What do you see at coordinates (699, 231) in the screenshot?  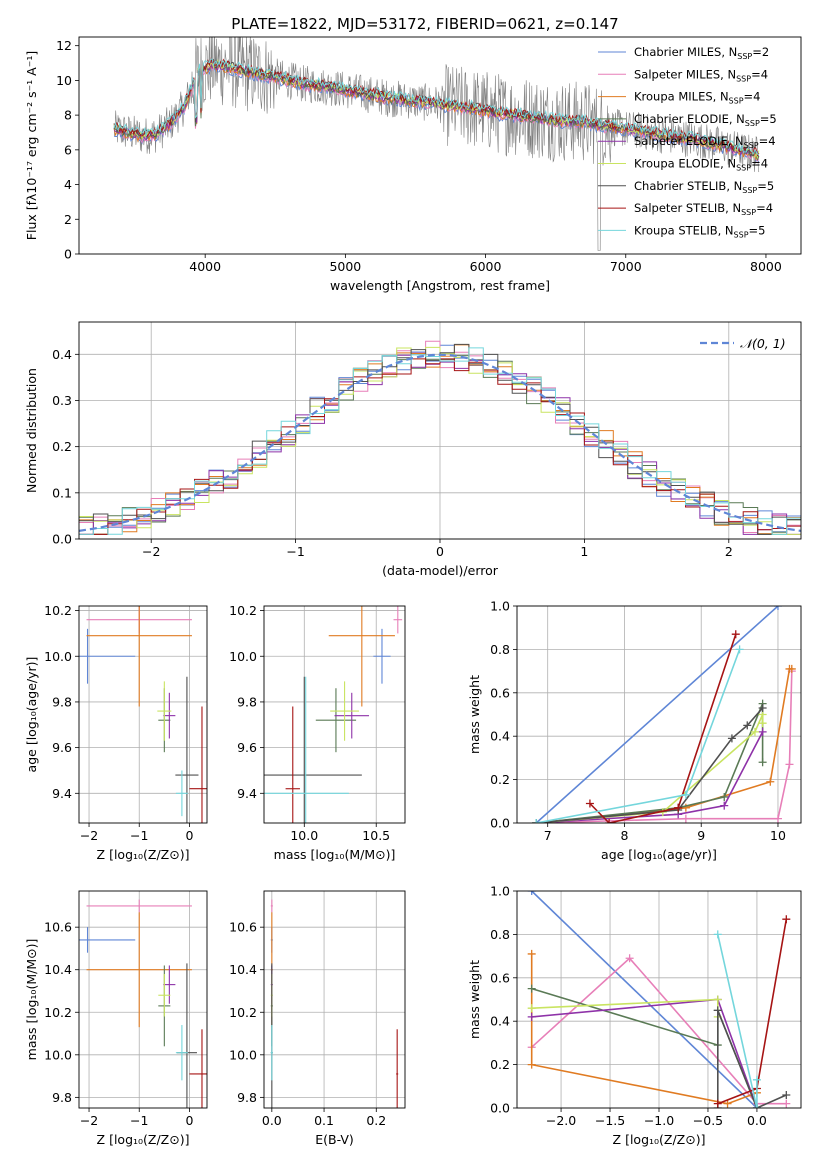 I see `legend-label-kroupa-stelib: Kroupa STELIB, NSSP=5` at bounding box center [699, 231].